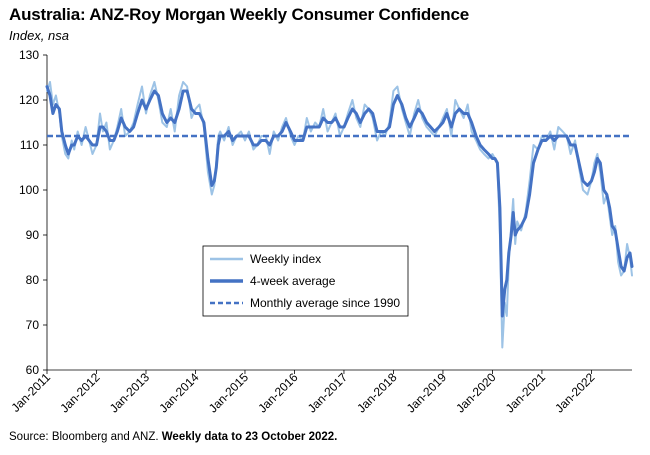 The image size is (650, 455). Describe the element at coordinates (526, 393) in the screenshot. I see `x-tick-label: Jan-2021` at that location.